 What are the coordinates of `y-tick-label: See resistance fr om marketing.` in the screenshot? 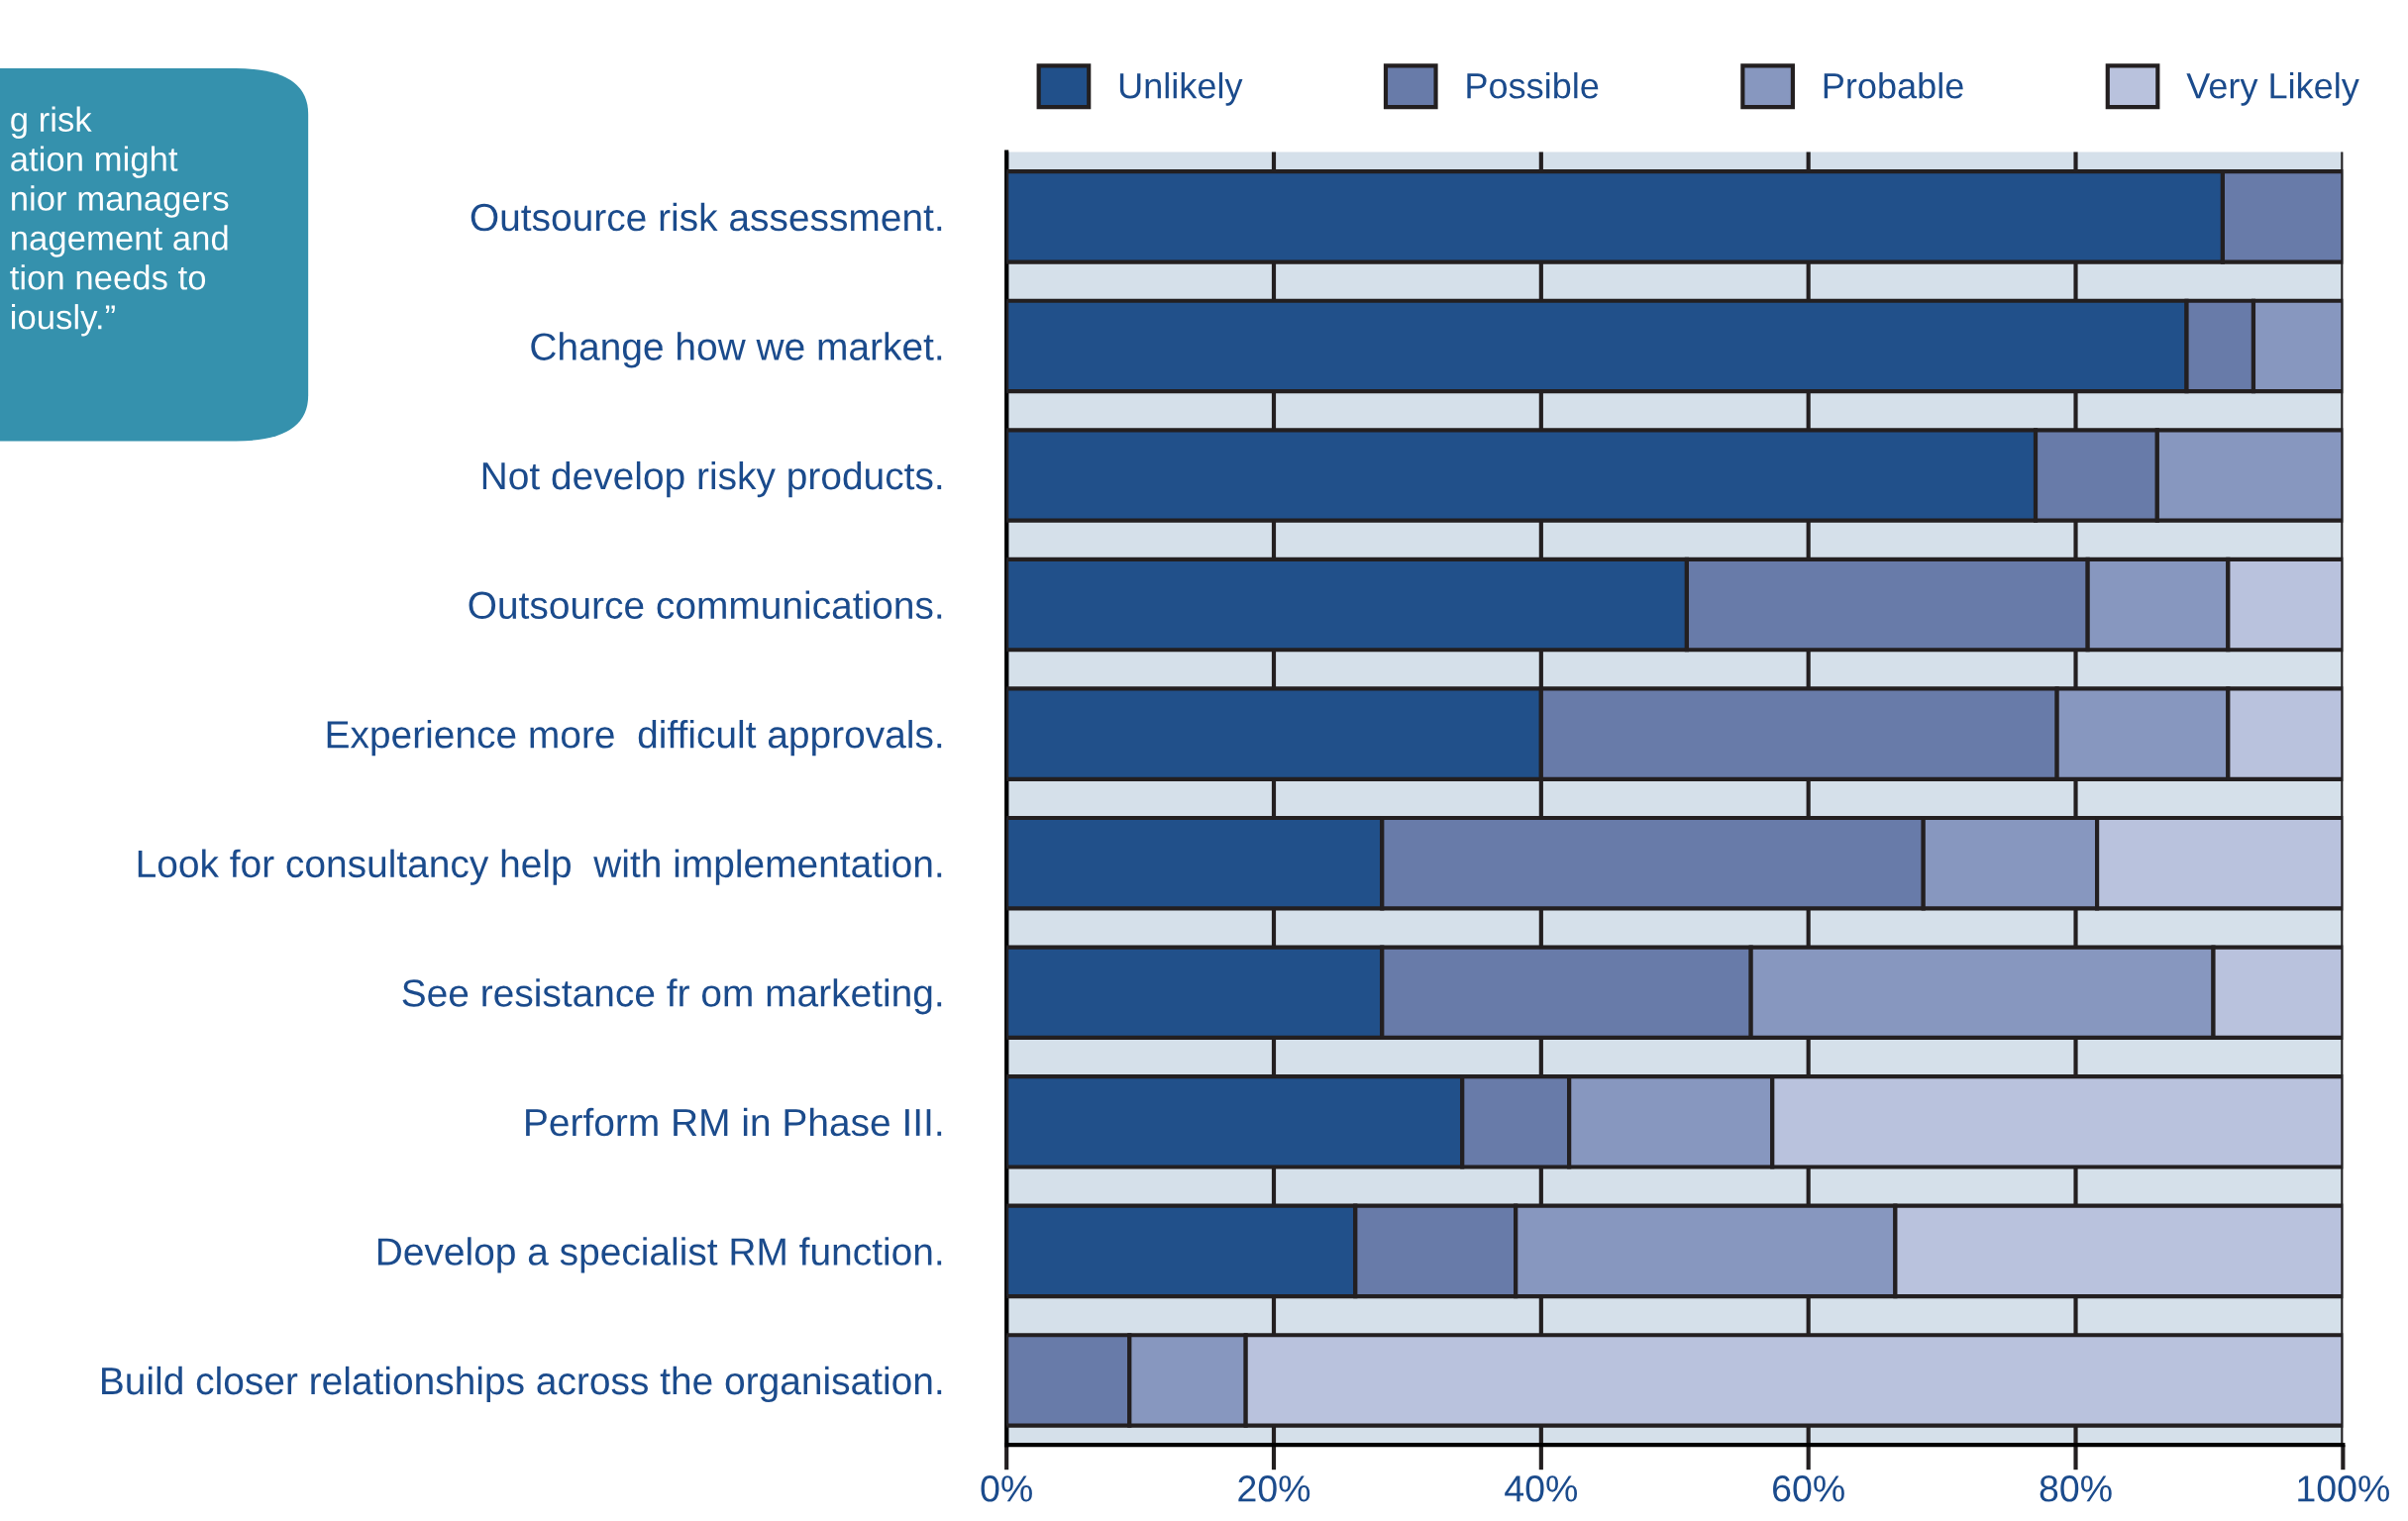 It's located at (672, 997).